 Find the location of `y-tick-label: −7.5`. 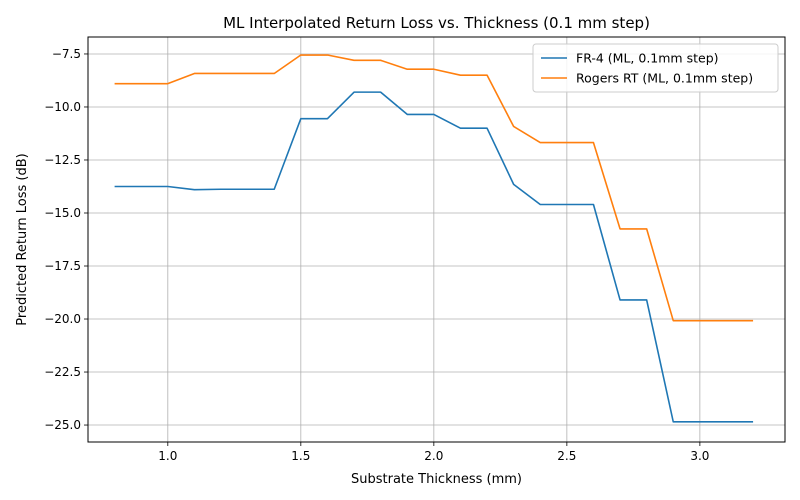

y-tick-label: −7.5 is located at coordinates (66, 54).